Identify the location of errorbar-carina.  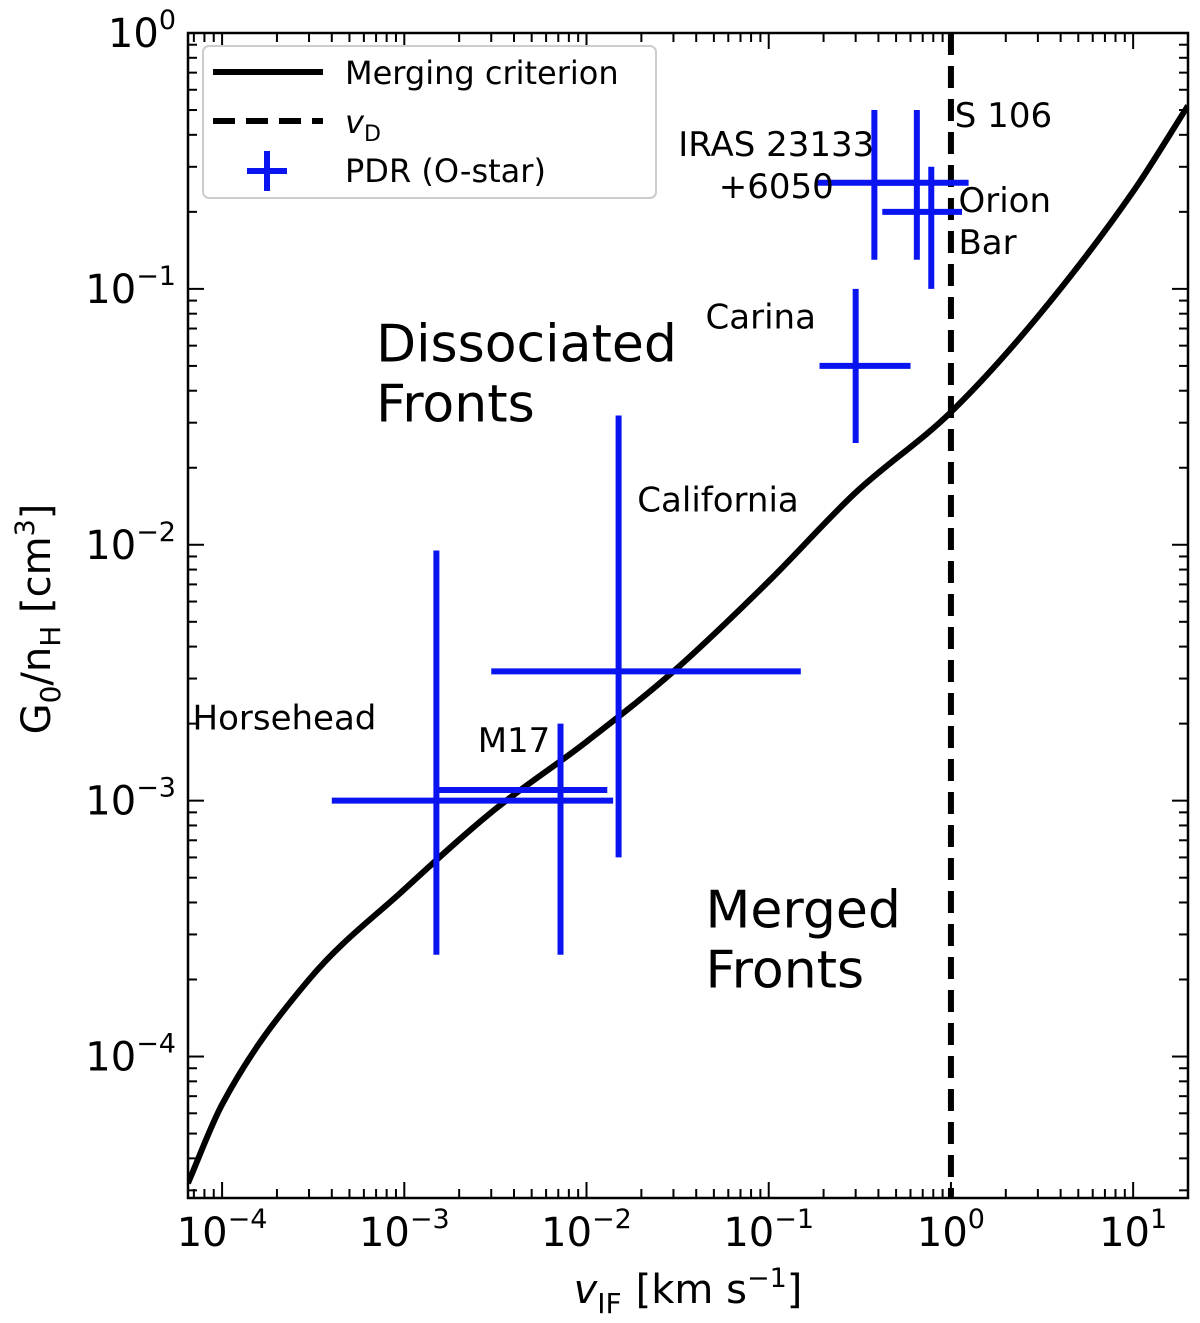
(865, 365).